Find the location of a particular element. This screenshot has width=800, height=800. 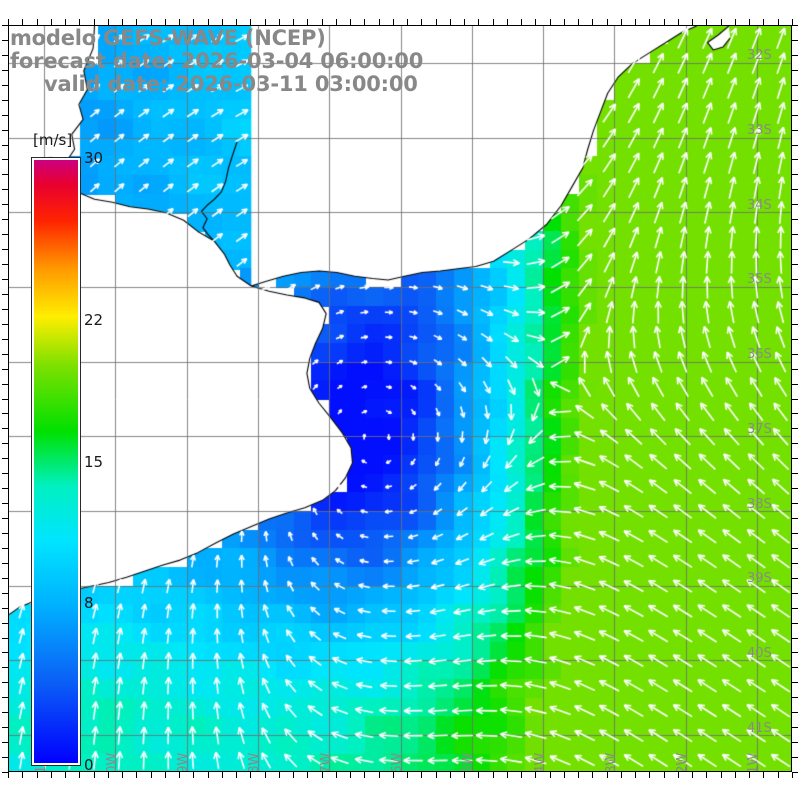

colorbar-tick-22: 22 is located at coordinates (94, 319).